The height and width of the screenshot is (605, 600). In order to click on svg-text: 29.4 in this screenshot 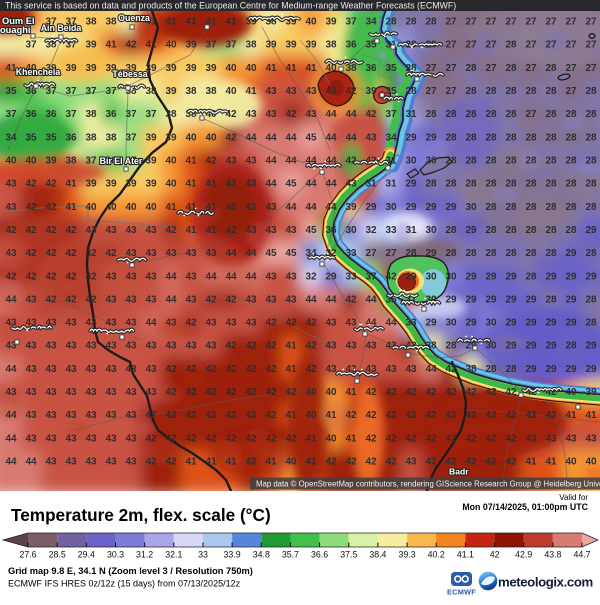, I will do `click(86, 555)`.